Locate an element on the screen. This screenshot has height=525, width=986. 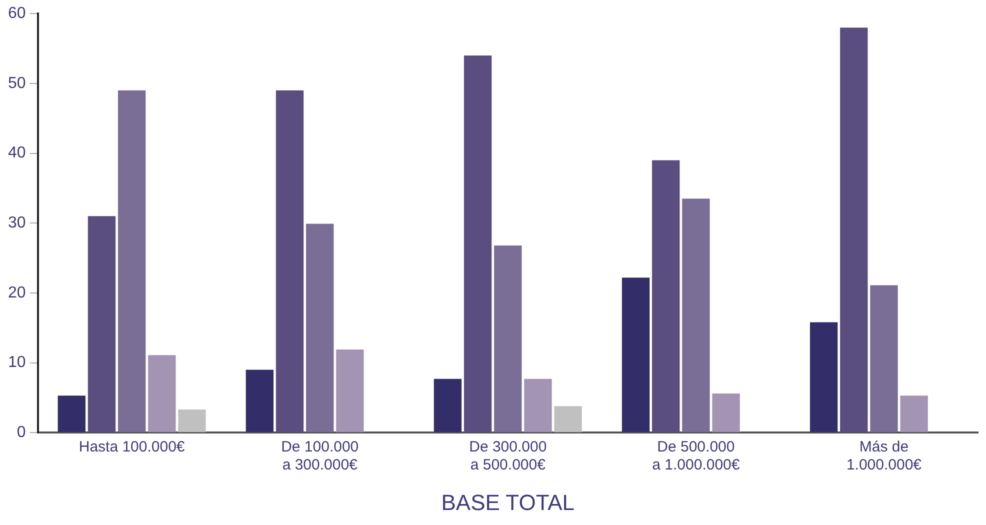
x-tick-label: De 500.000 a 1.000.000€ is located at coordinates (696, 456).